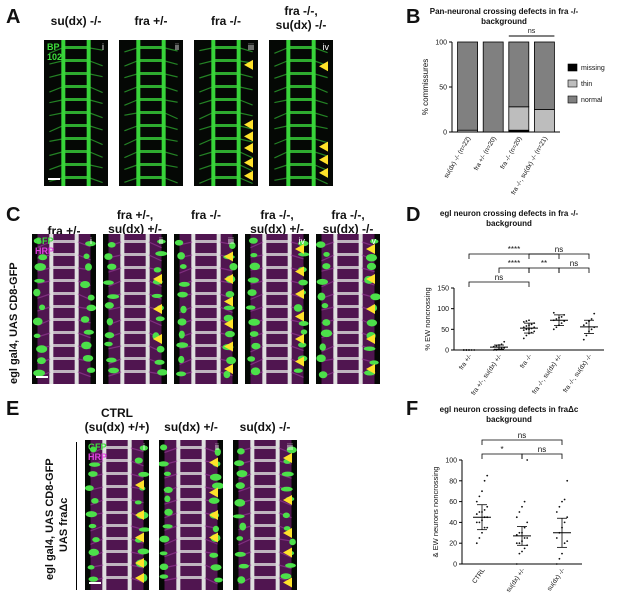 Image resolution: width=617 pixels, height=598 pixels. Describe the element at coordinates (509, 409) in the screenshot. I see `chart-title: egl neuron crossing defects in fraΔc` at that location.